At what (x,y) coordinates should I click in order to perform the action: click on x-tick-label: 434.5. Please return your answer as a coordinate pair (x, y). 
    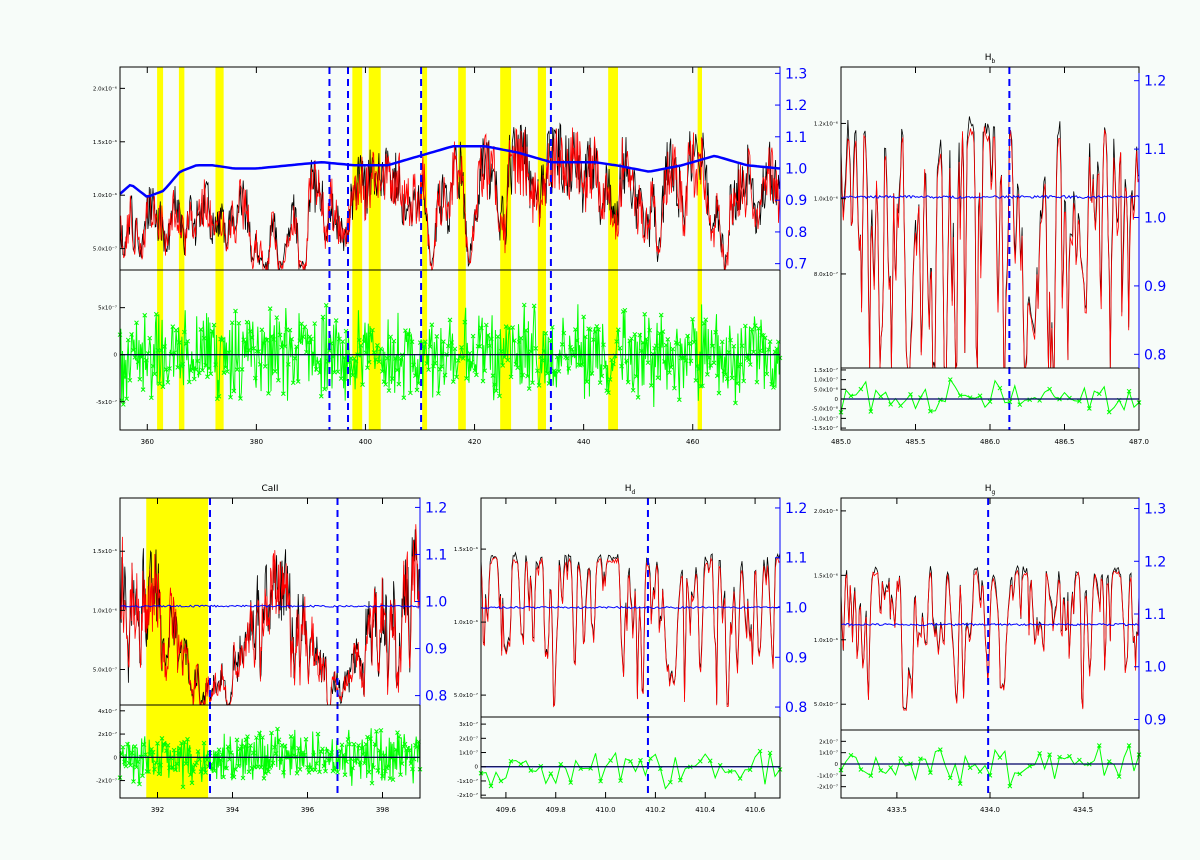
    Looking at the image, I should click on (1083, 810).